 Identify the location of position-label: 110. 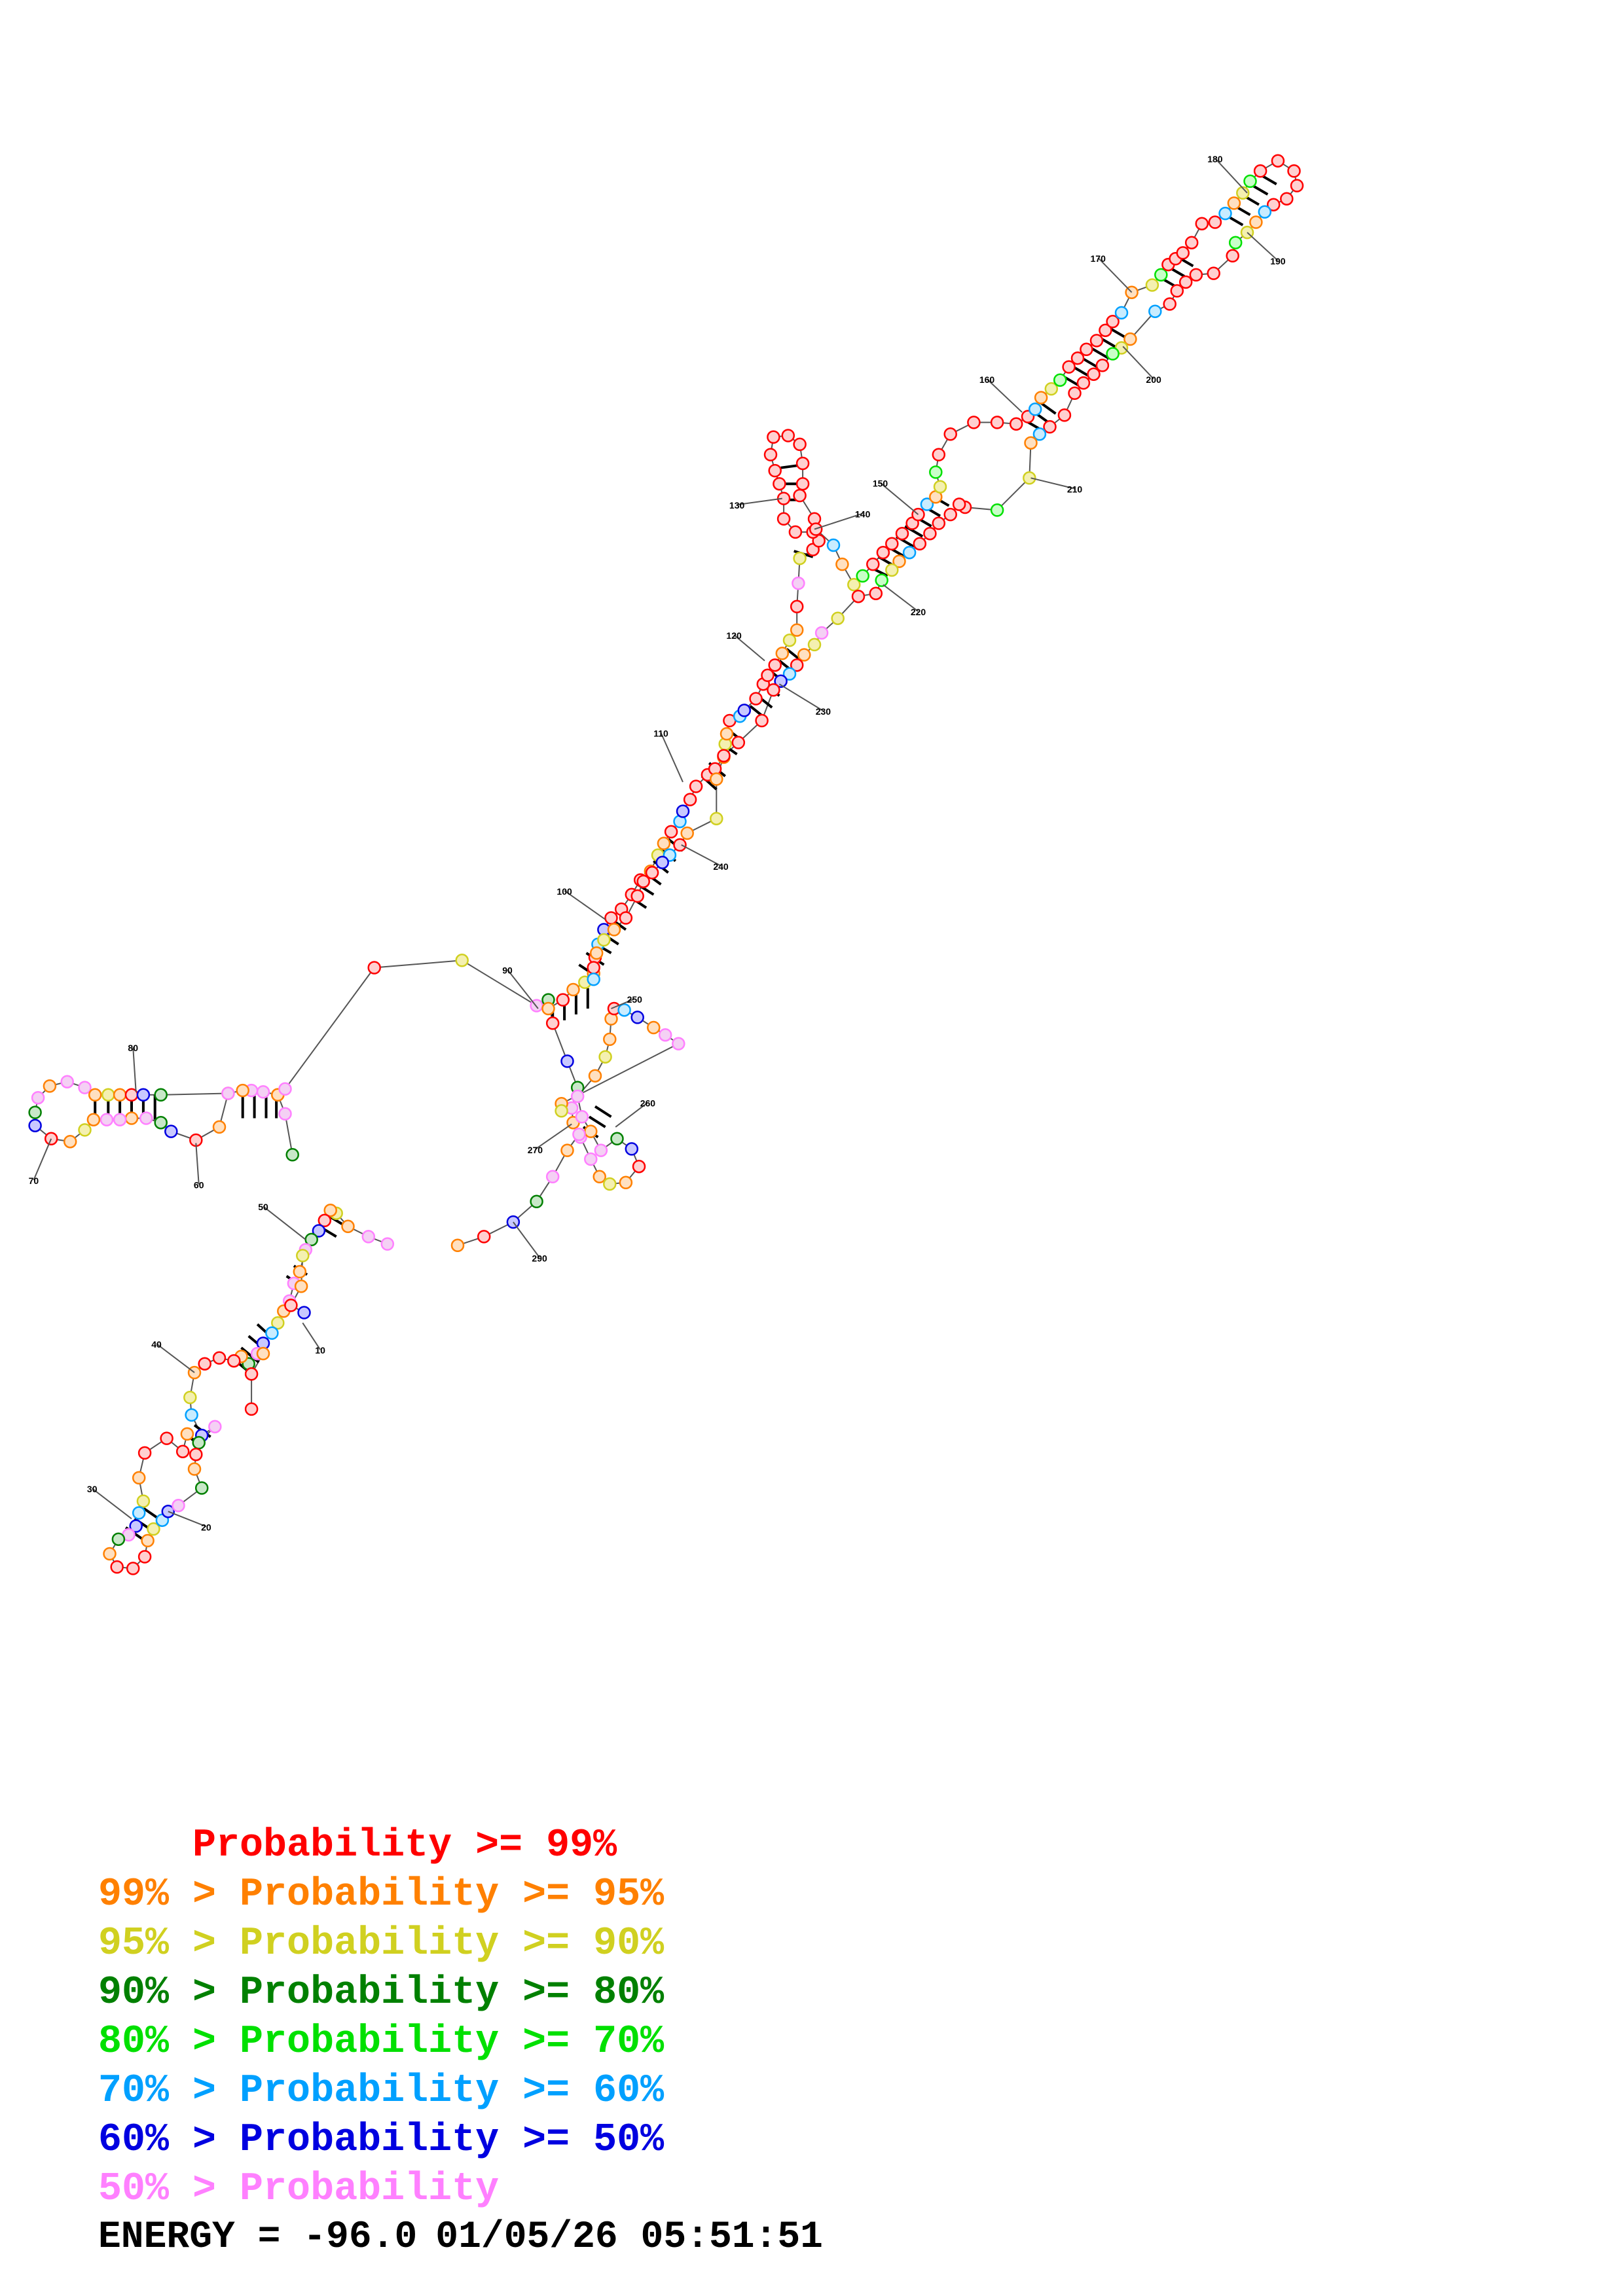
(660, 733).